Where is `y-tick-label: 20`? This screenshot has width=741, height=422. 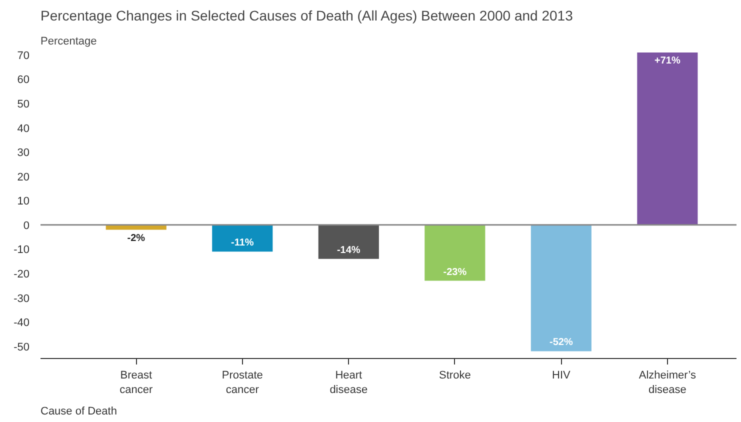 y-tick-label: 20 is located at coordinates (23, 177).